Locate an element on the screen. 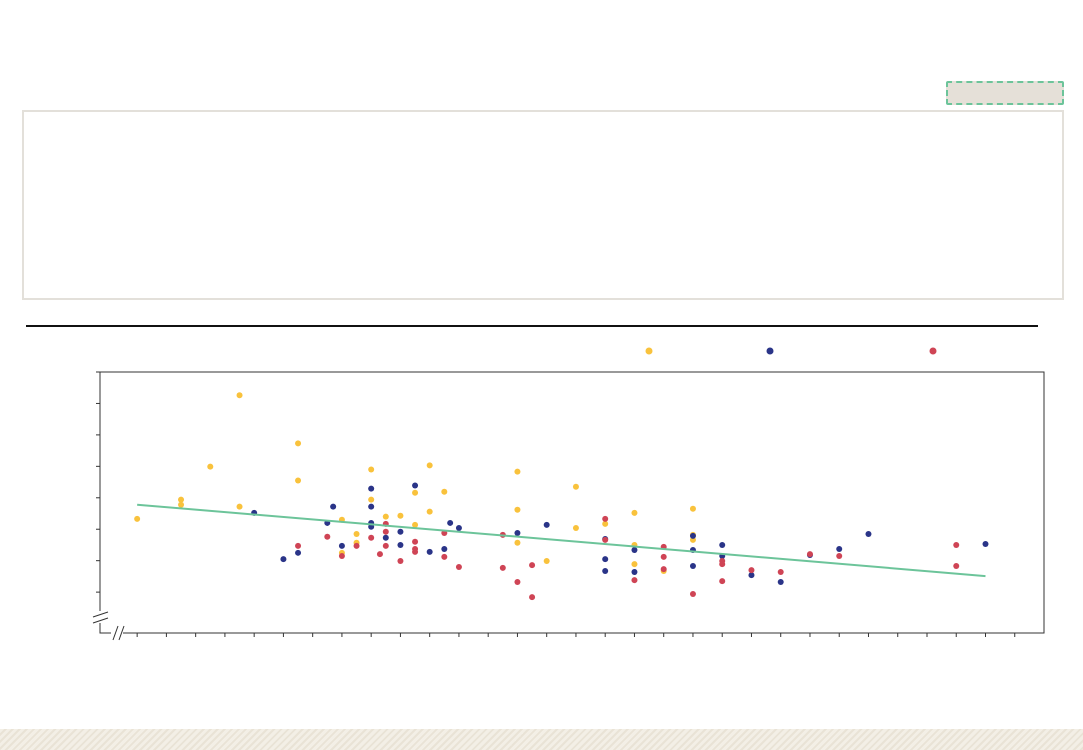  trend-line is located at coordinates (561, 540).